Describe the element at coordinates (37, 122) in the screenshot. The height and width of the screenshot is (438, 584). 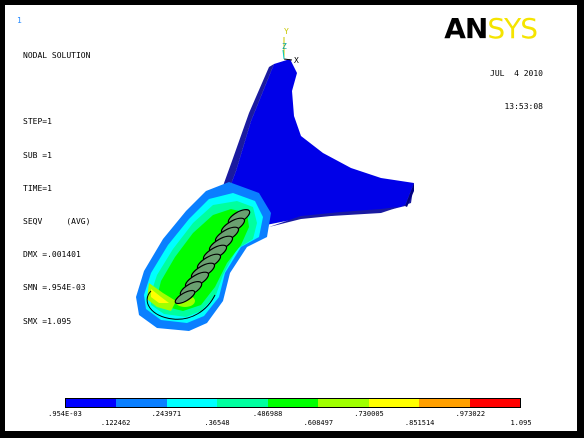
I see `info-line: STEP=1` at that location.